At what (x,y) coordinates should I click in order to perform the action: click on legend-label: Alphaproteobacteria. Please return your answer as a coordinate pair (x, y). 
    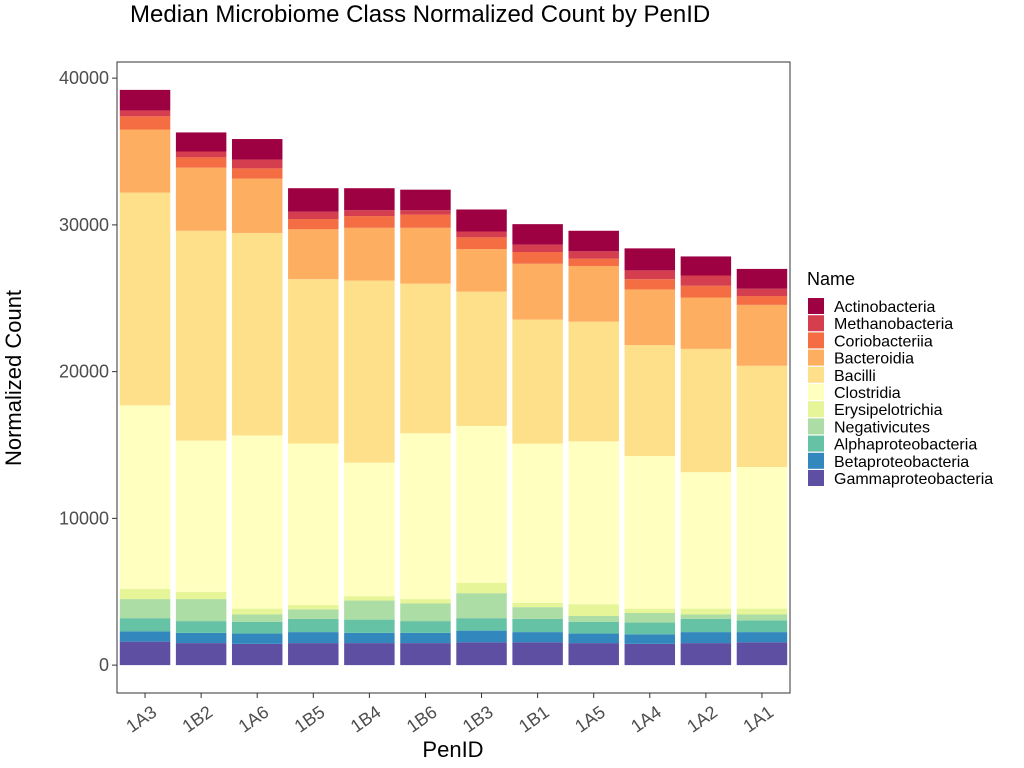
    Looking at the image, I should click on (905, 445).